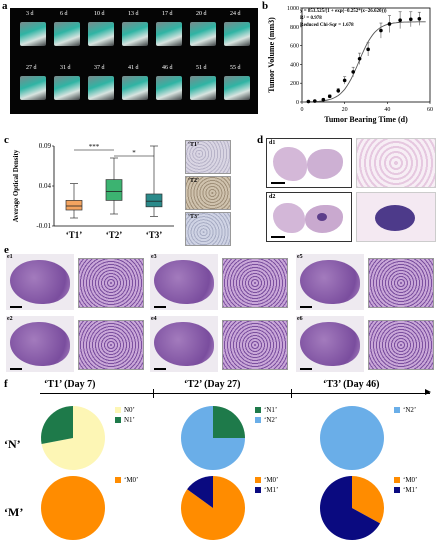  Describe the element at coordinates (169, 84) in the screenshot. I see `us-thumbnail: 46 d` at that location.